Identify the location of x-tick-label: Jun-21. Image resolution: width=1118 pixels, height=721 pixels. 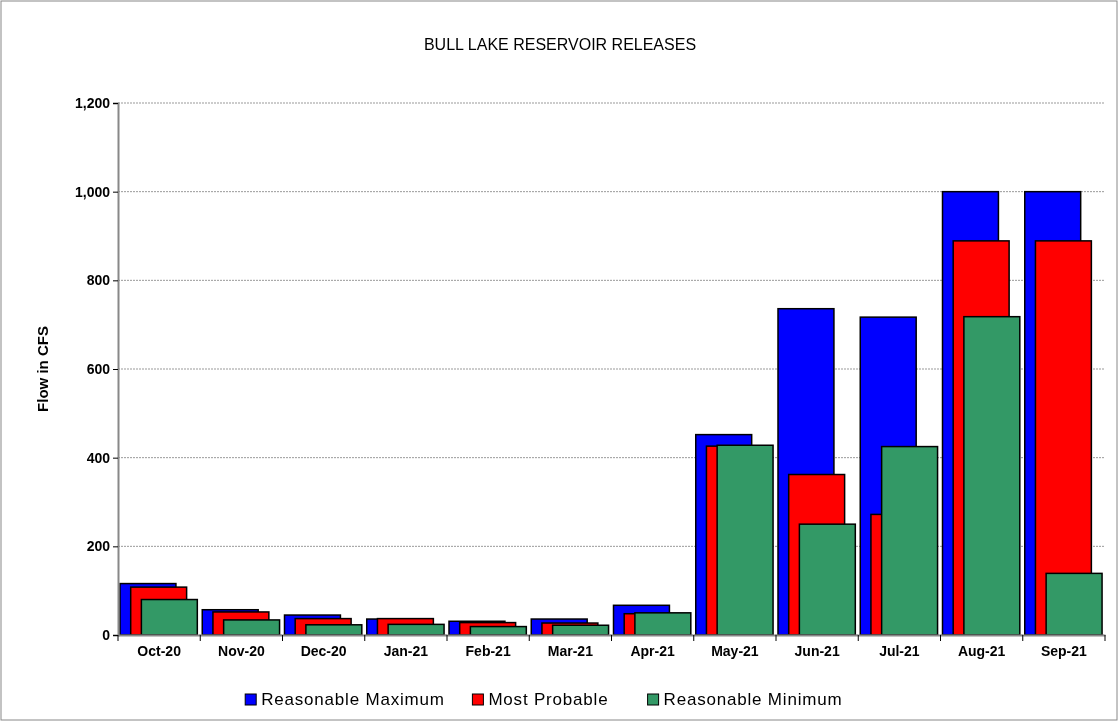
(817, 651).